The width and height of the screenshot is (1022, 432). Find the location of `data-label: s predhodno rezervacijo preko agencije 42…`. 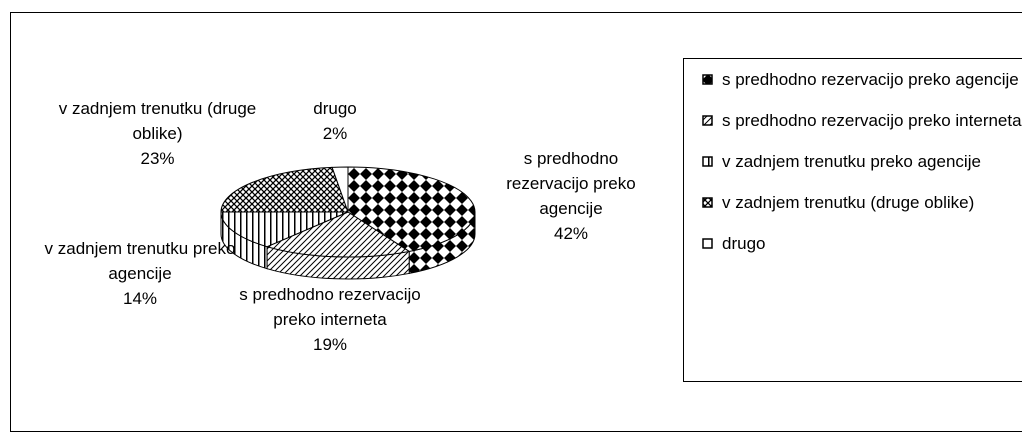

data-label: s predhodno rezervacijo preko agencije 42… is located at coordinates (571, 196).